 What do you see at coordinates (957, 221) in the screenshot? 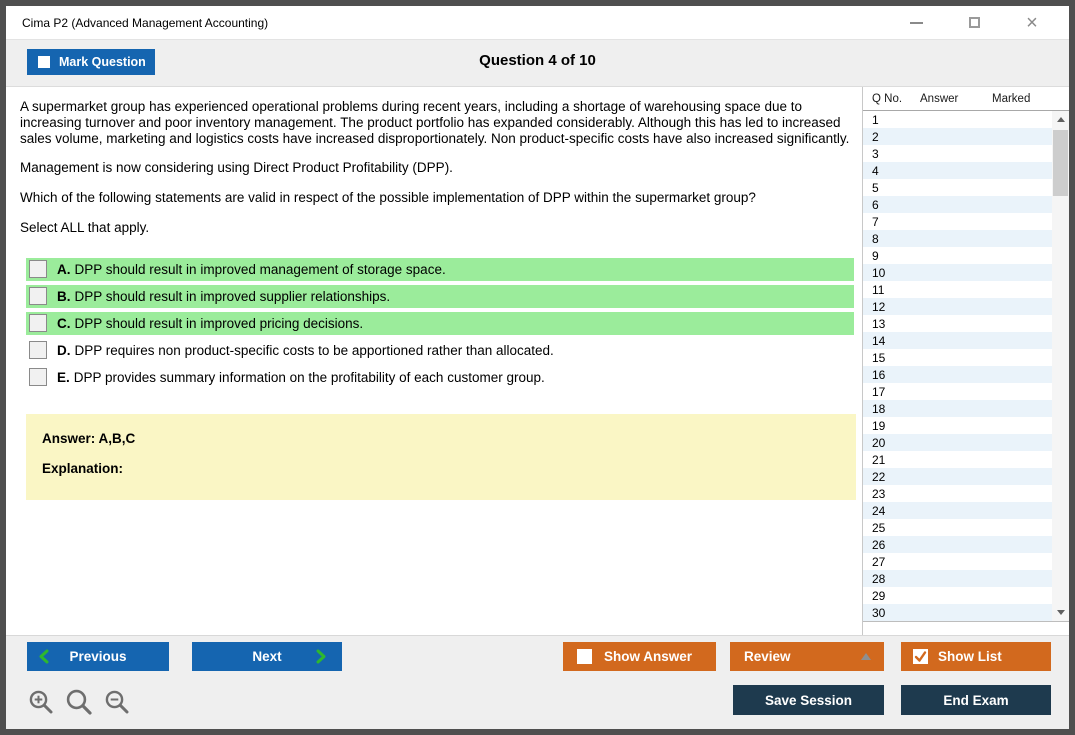
I see `question-list-row: 7` at bounding box center [957, 221].